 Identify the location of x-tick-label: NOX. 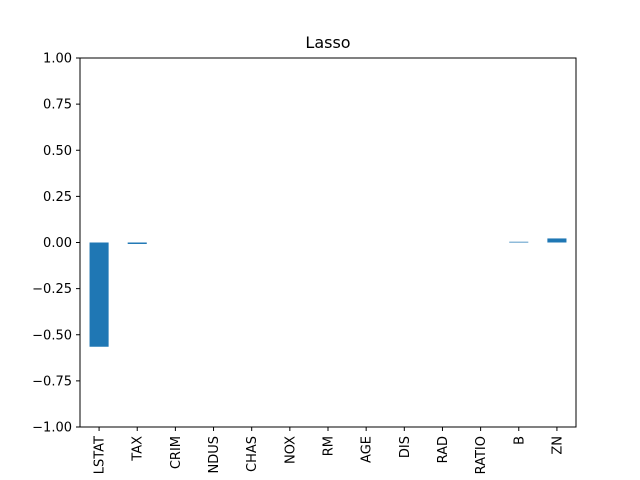
(290, 450).